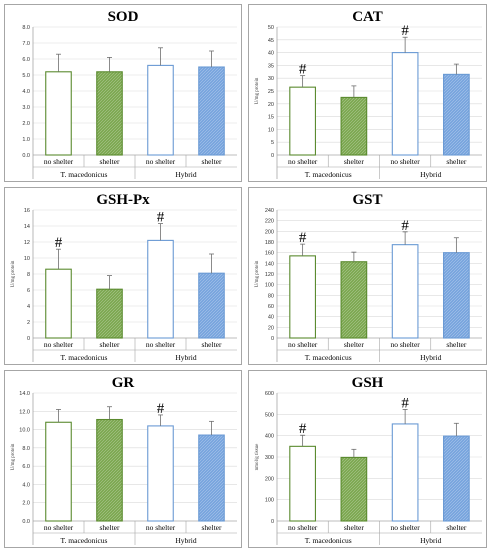 The image size is (491, 550). What do you see at coordinates (27, 243) in the screenshot?
I see `y-tick-label: 12` at bounding box center [27, 243].